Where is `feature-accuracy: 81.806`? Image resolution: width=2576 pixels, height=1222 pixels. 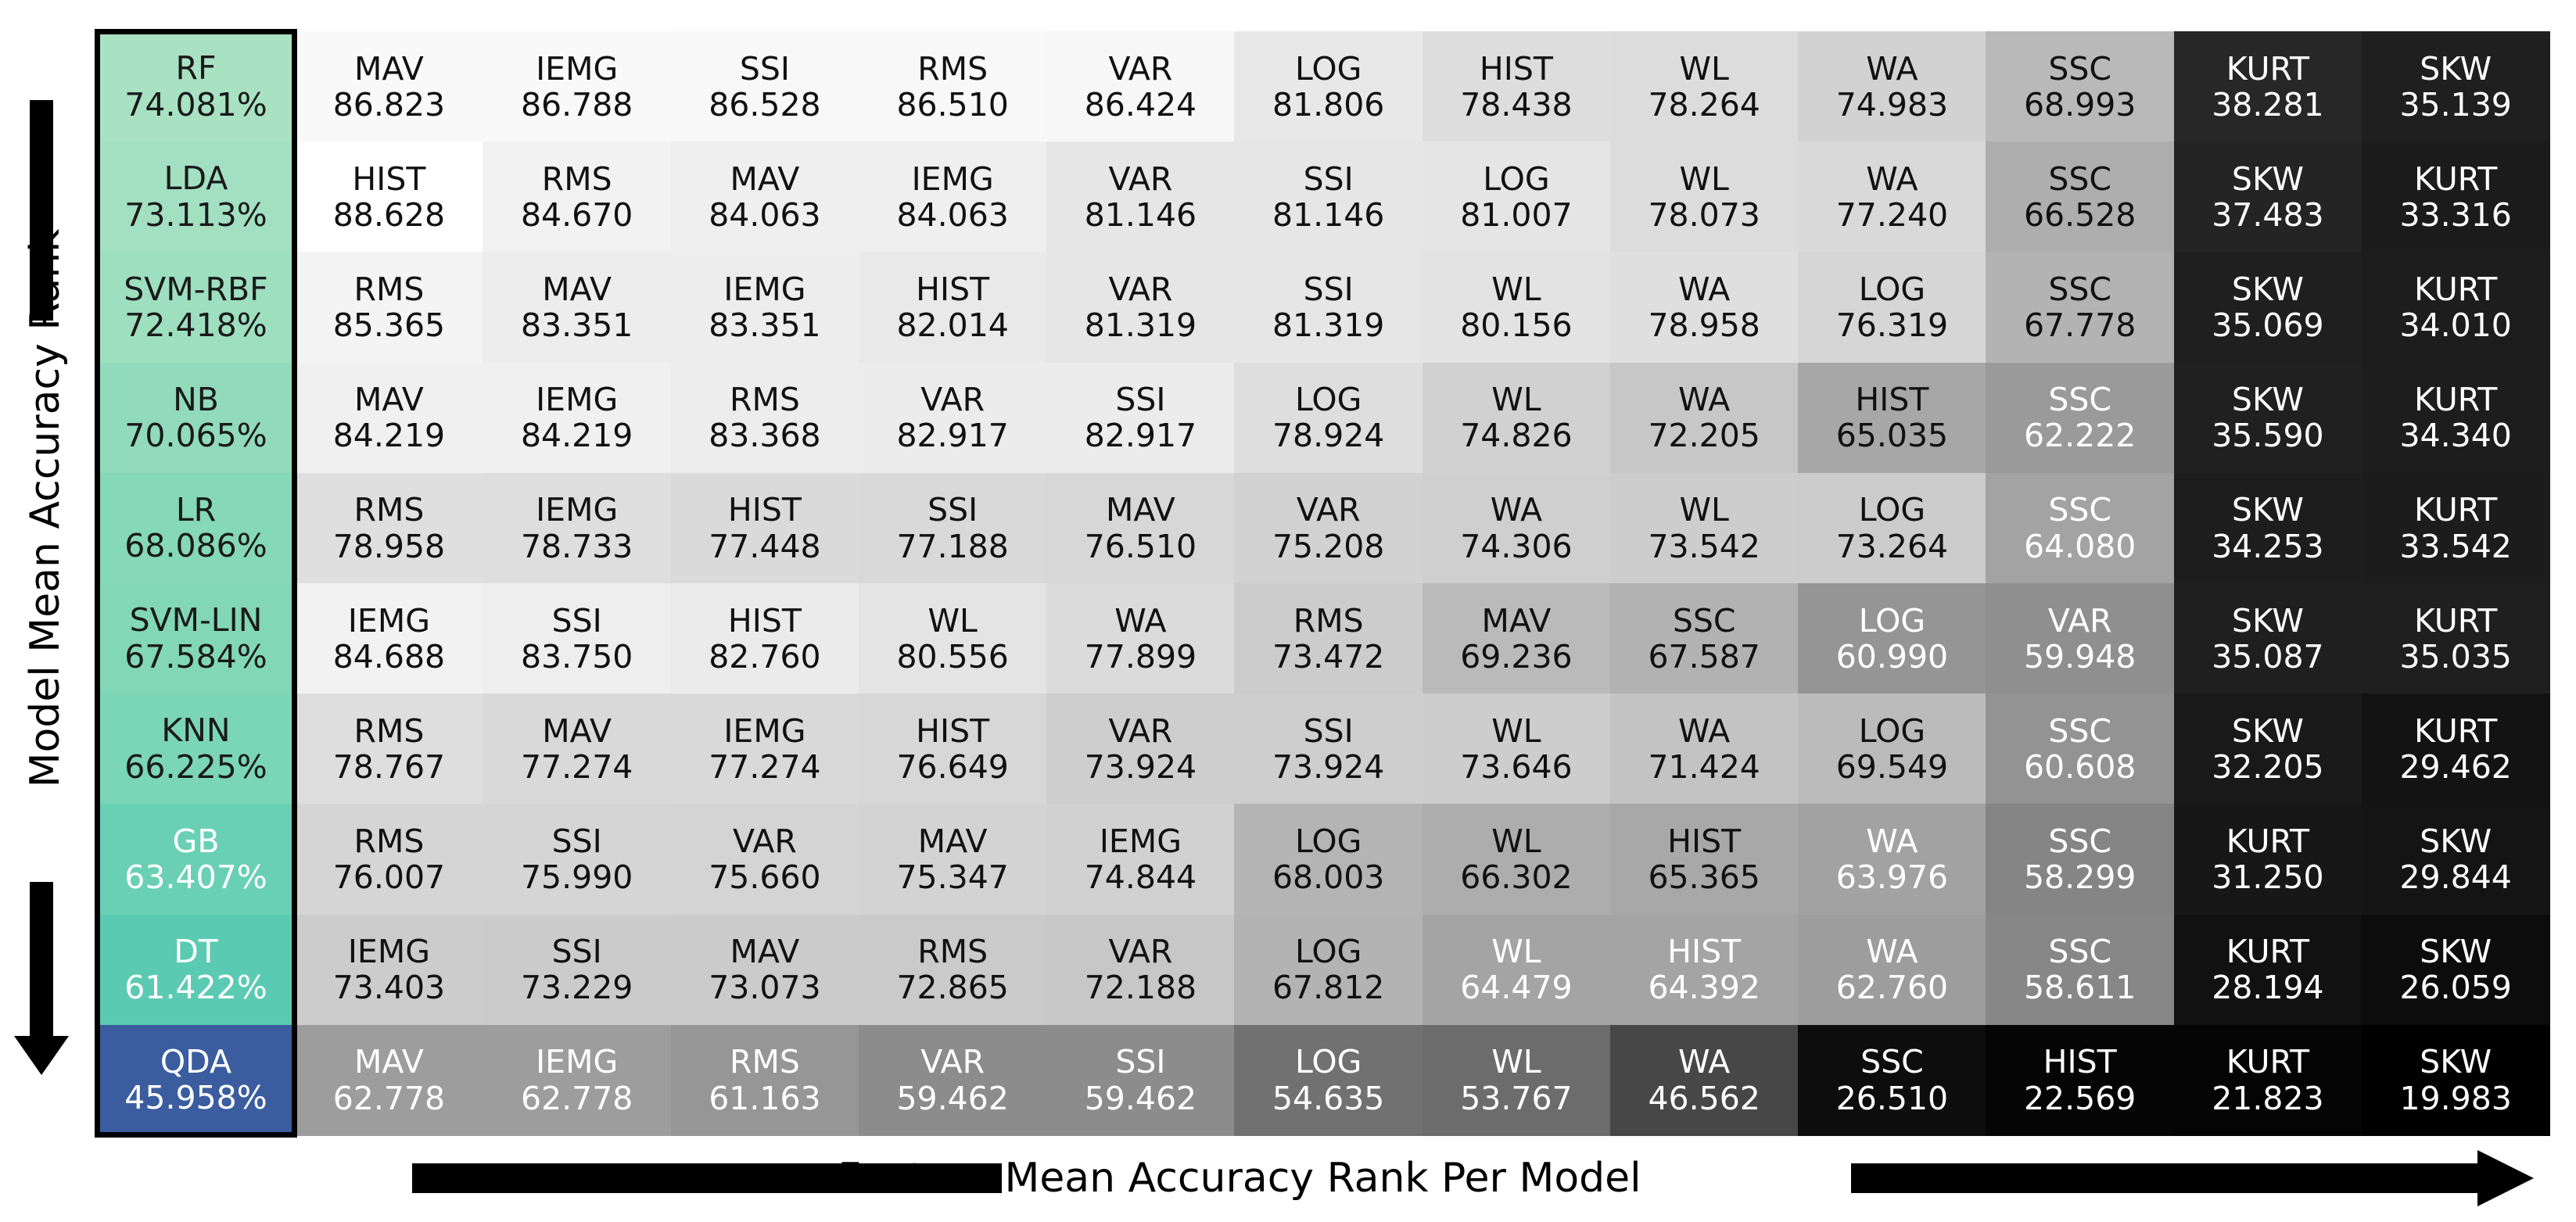
feature-accuracy: 81.806 is located at coordinates (1328, 104).